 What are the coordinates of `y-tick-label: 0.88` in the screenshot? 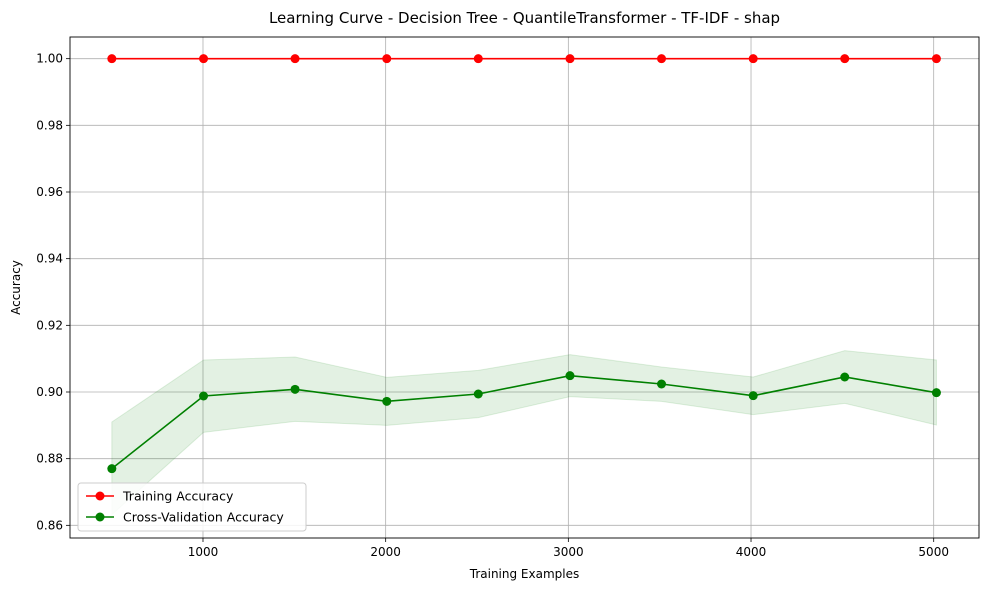 It's located at (49, 459).